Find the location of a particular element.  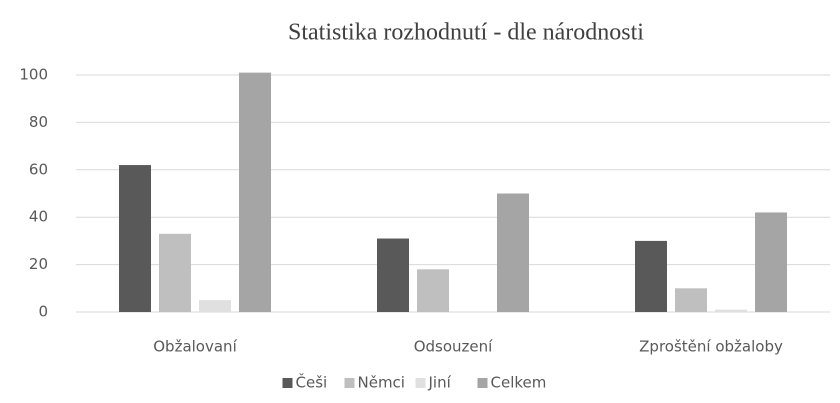

y-tick-label: 20 is located at coordinates (38, 264).